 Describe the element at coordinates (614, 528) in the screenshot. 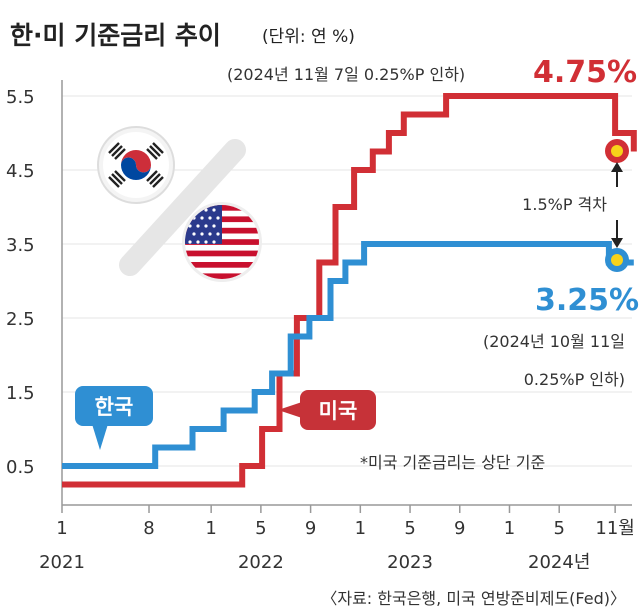

I see `x-tick-label: 11월` at that location.